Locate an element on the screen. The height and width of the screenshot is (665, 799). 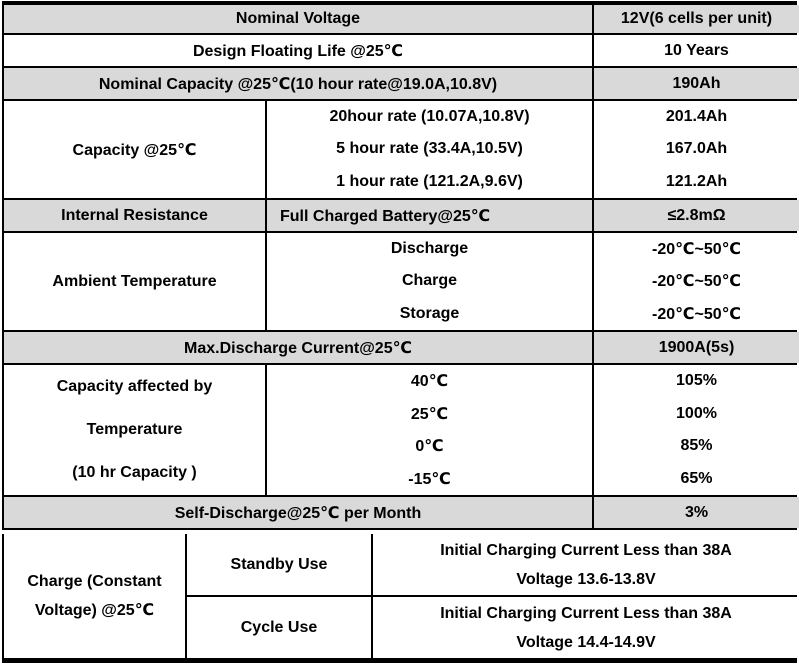
design-floating-life-value: 10 Years is located at coordinates (696, 50).